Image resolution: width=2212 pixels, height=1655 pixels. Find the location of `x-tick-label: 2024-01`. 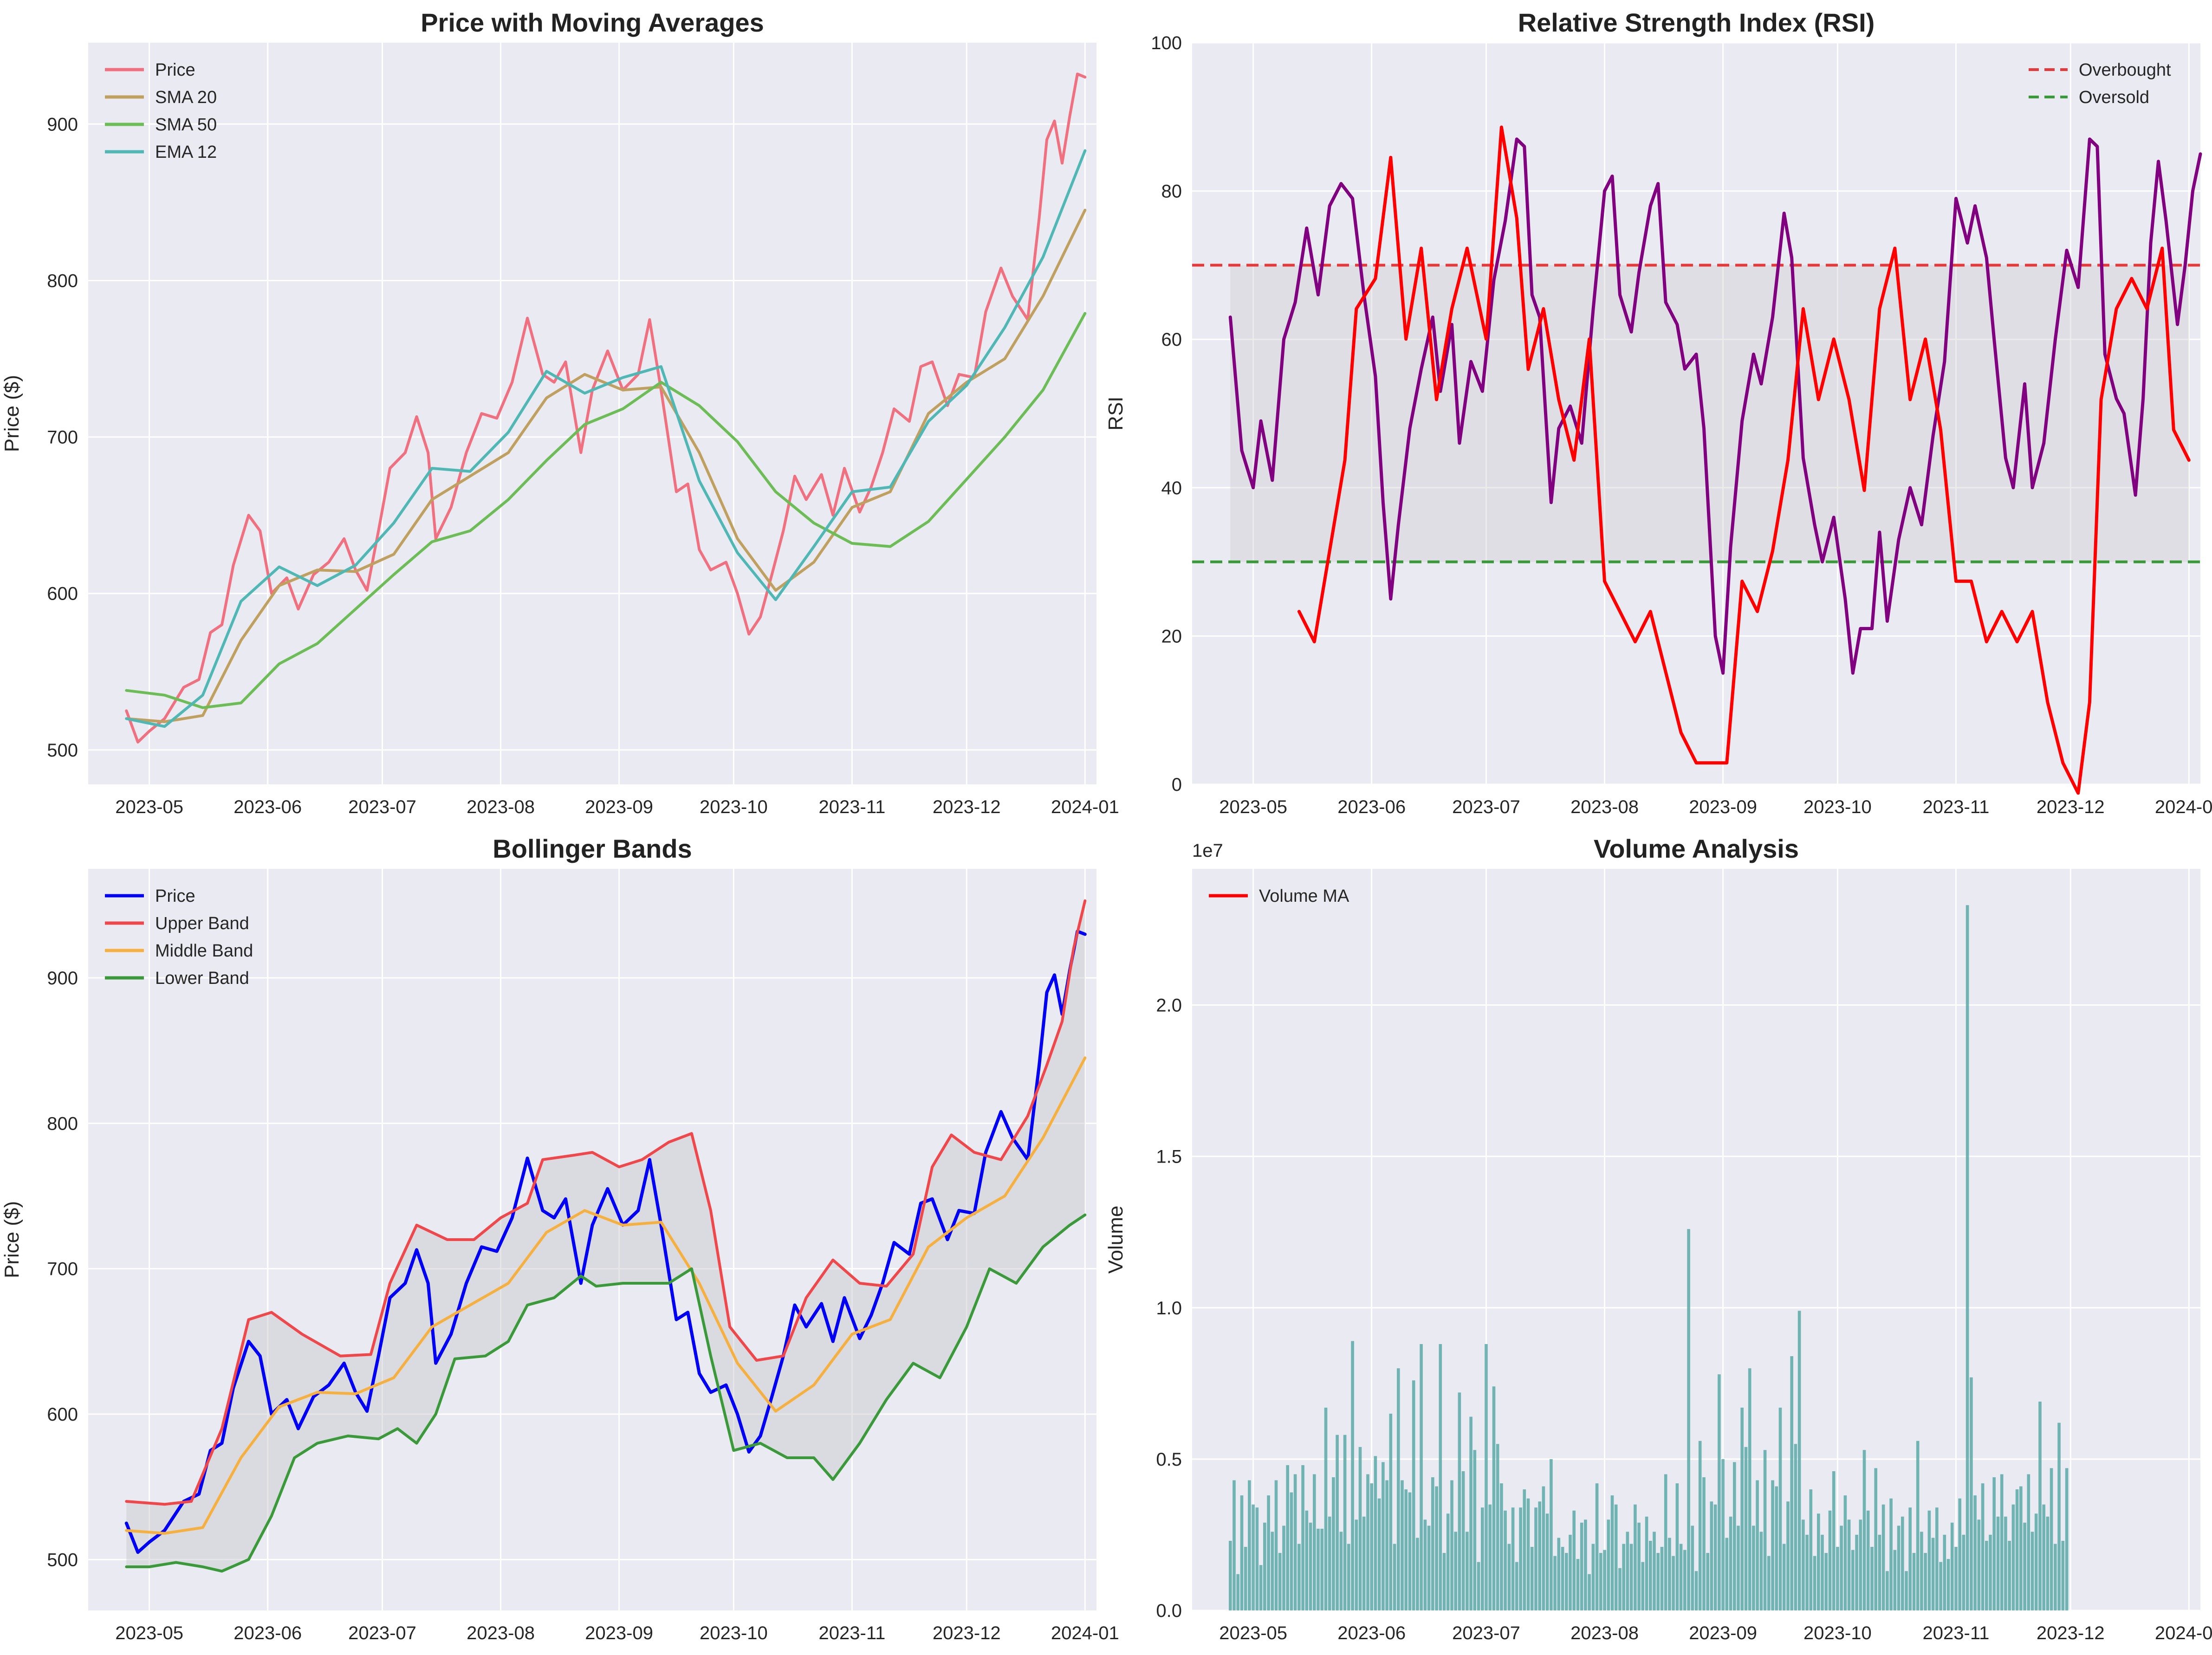

x-tick-label: 2024-01 is located at coordinates (1085, 807).